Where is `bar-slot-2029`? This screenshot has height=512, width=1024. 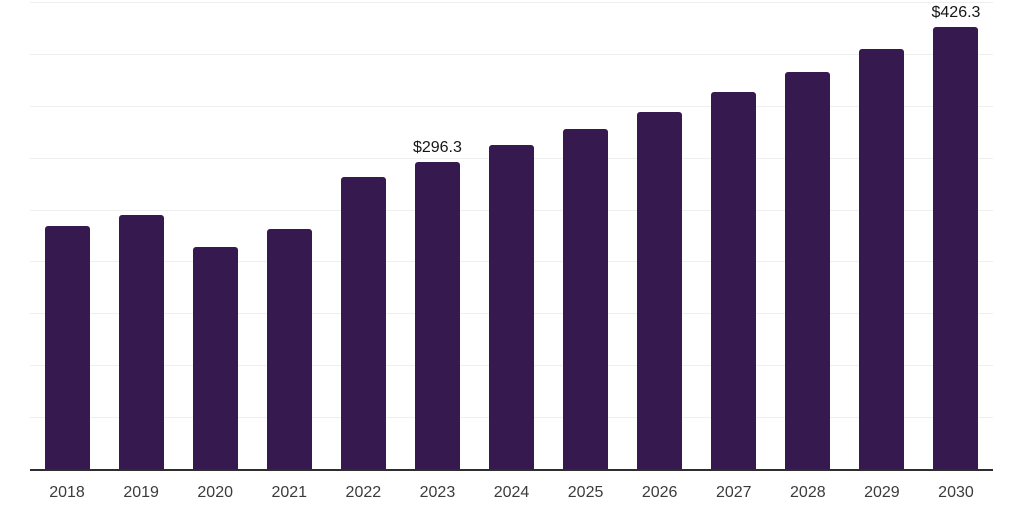
bar-slot-2029 is located at coordinates (882, 234).